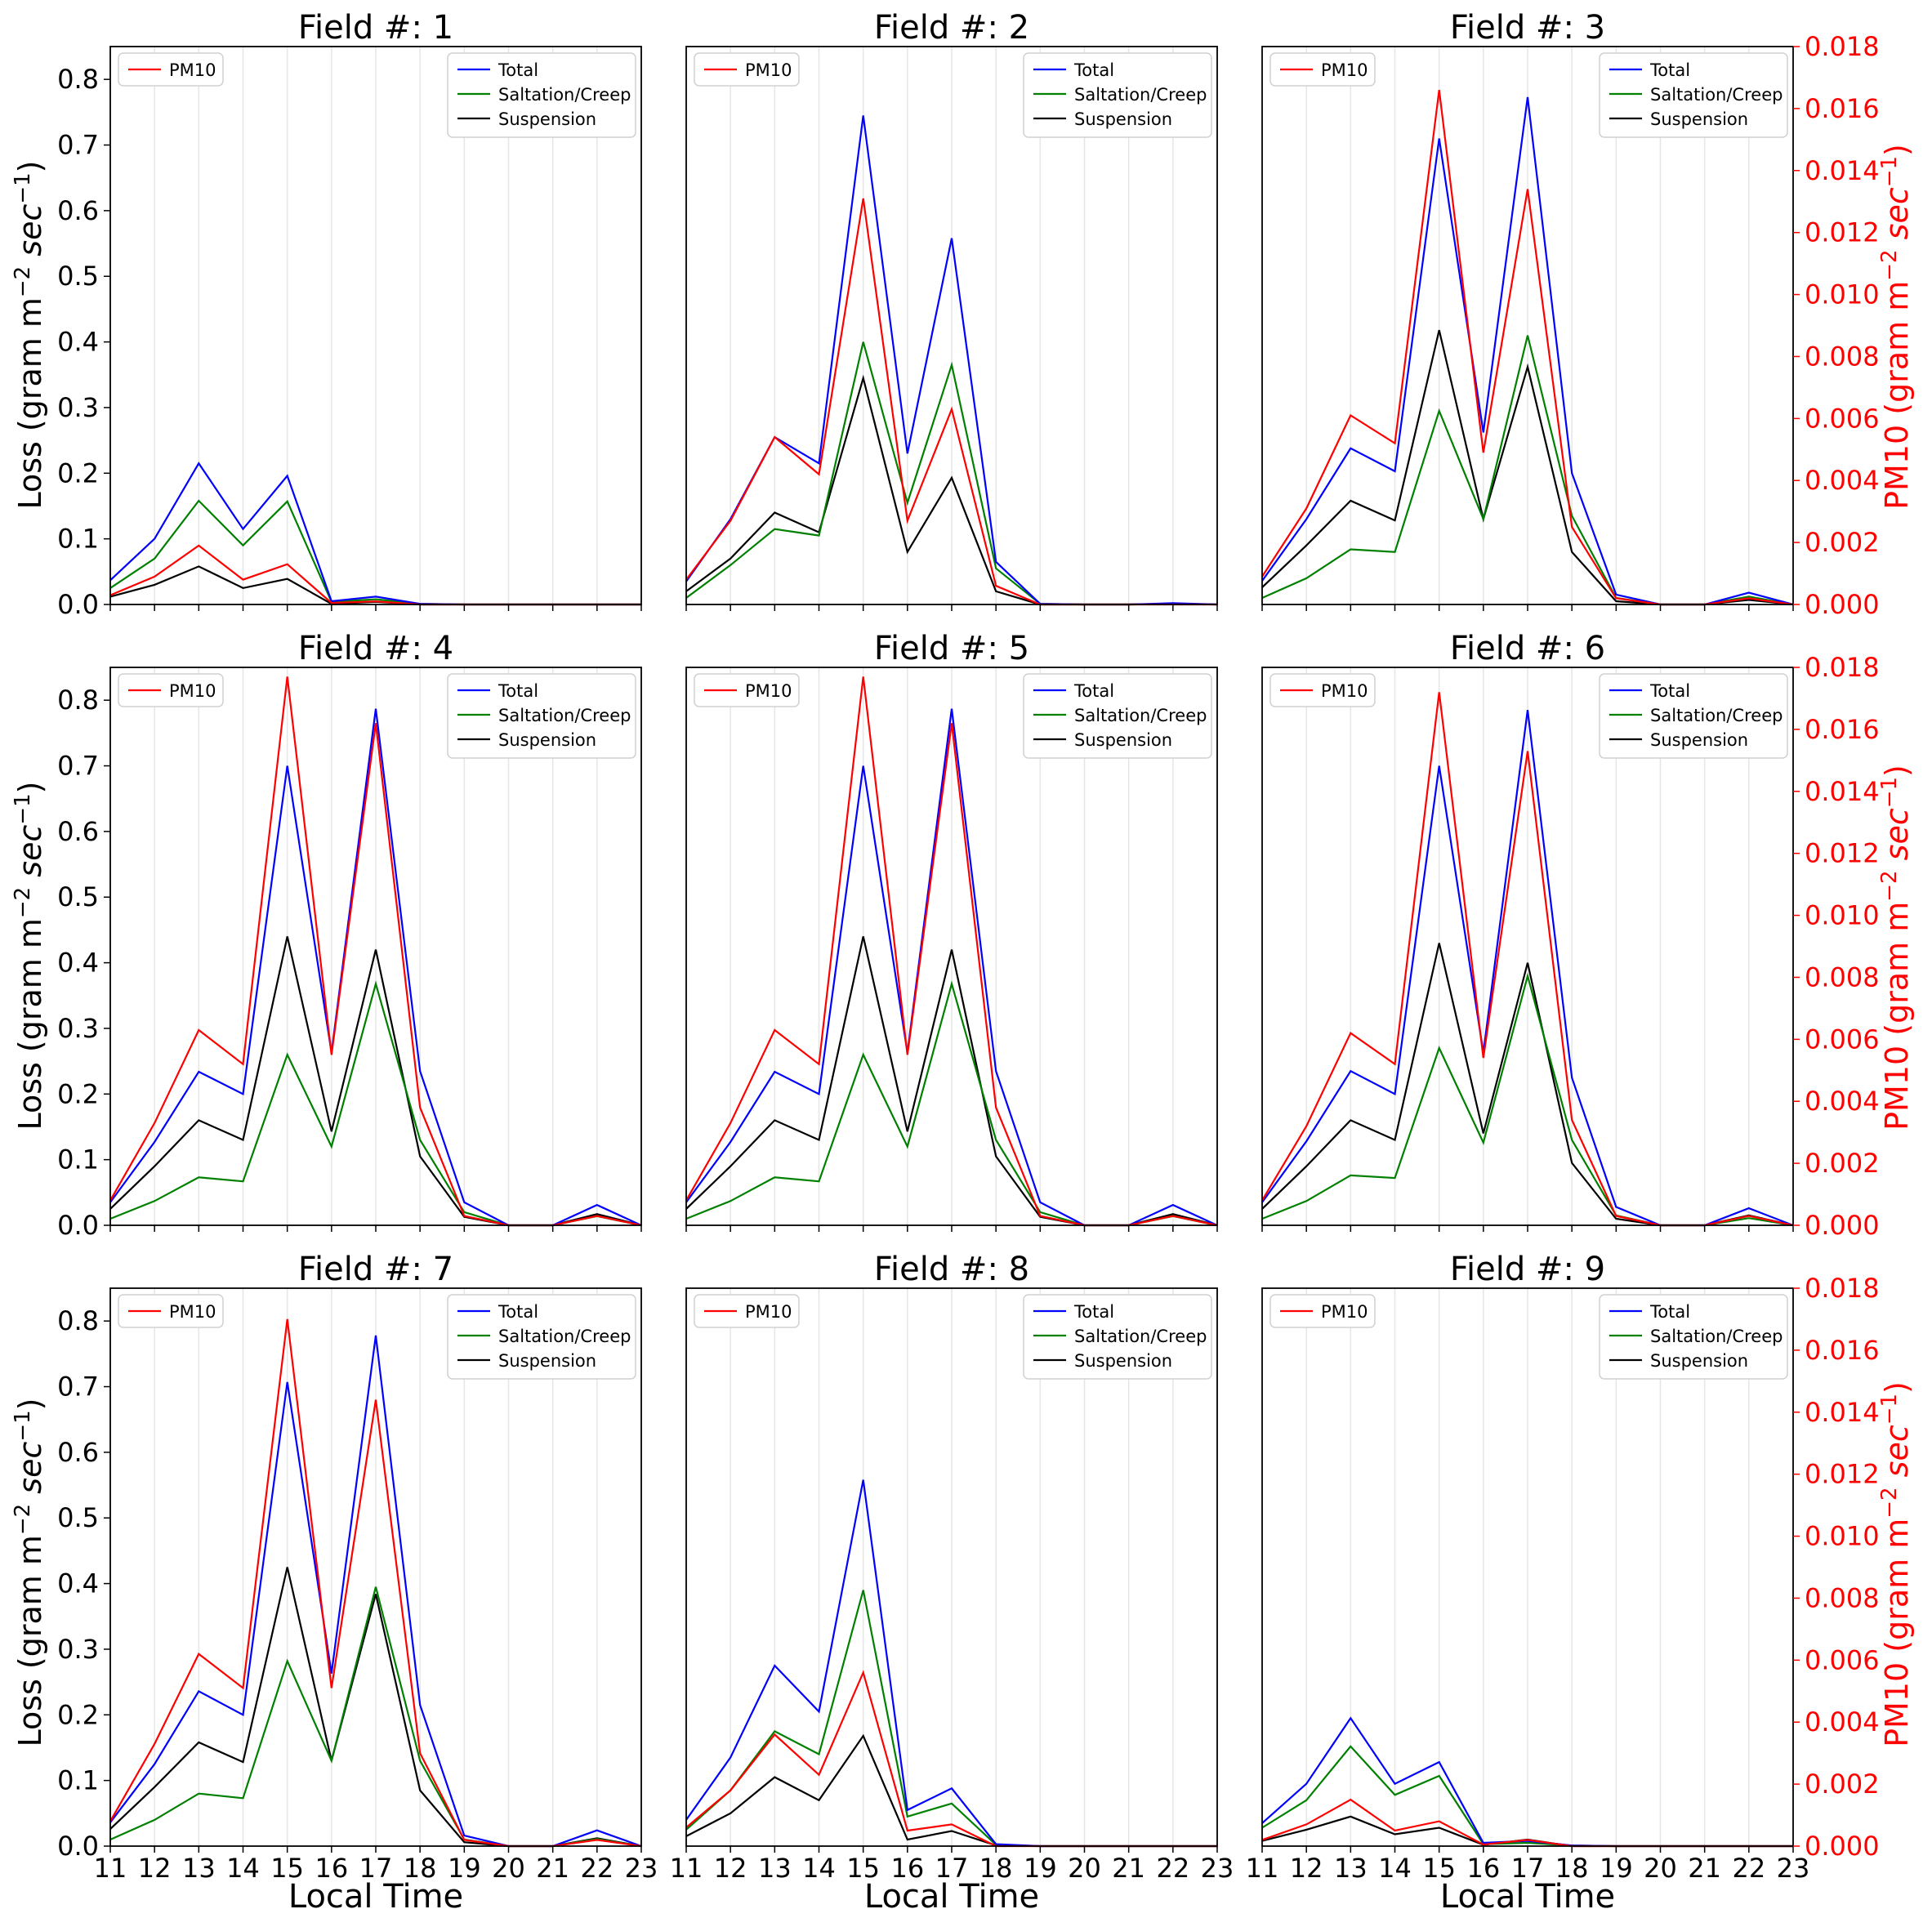 This screenshot has width=1932, height=1918. I want to click on x-tick-label: 15, so click(287, 1868).